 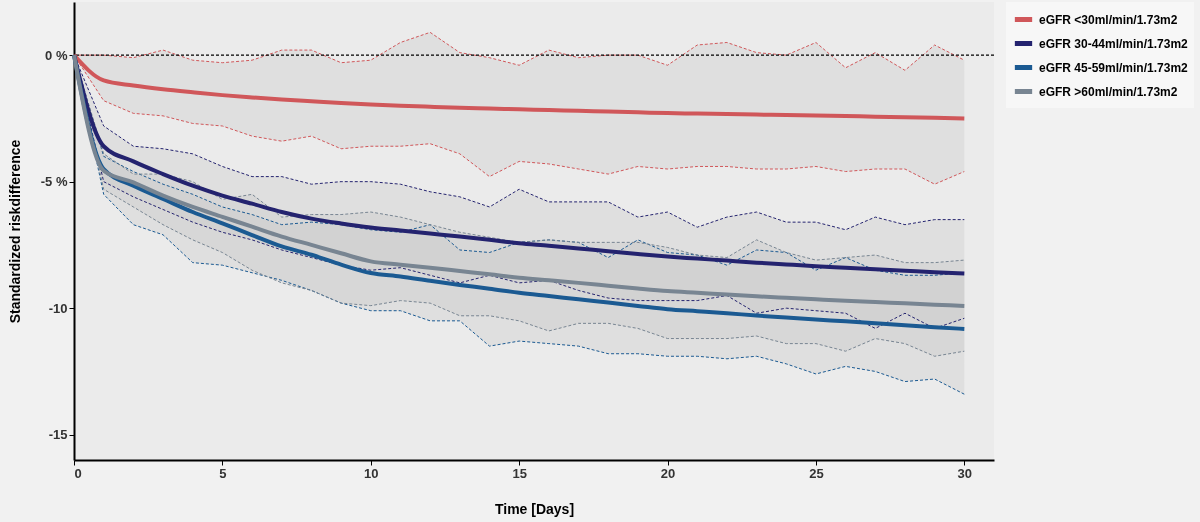 What do you see at coordinates (668, 473) in the screenshot?
I see `x-tick-label: 20` at bounding box center [668, 473].